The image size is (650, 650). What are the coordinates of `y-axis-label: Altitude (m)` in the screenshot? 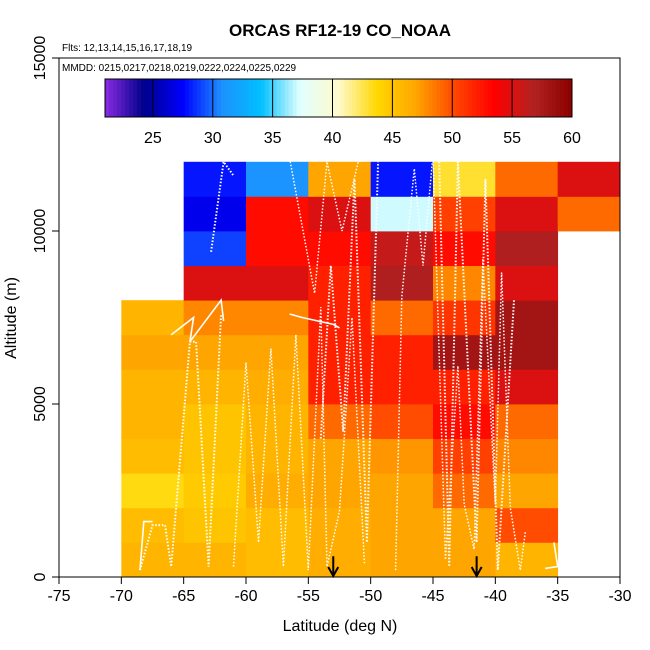 It's located at (11, 318).